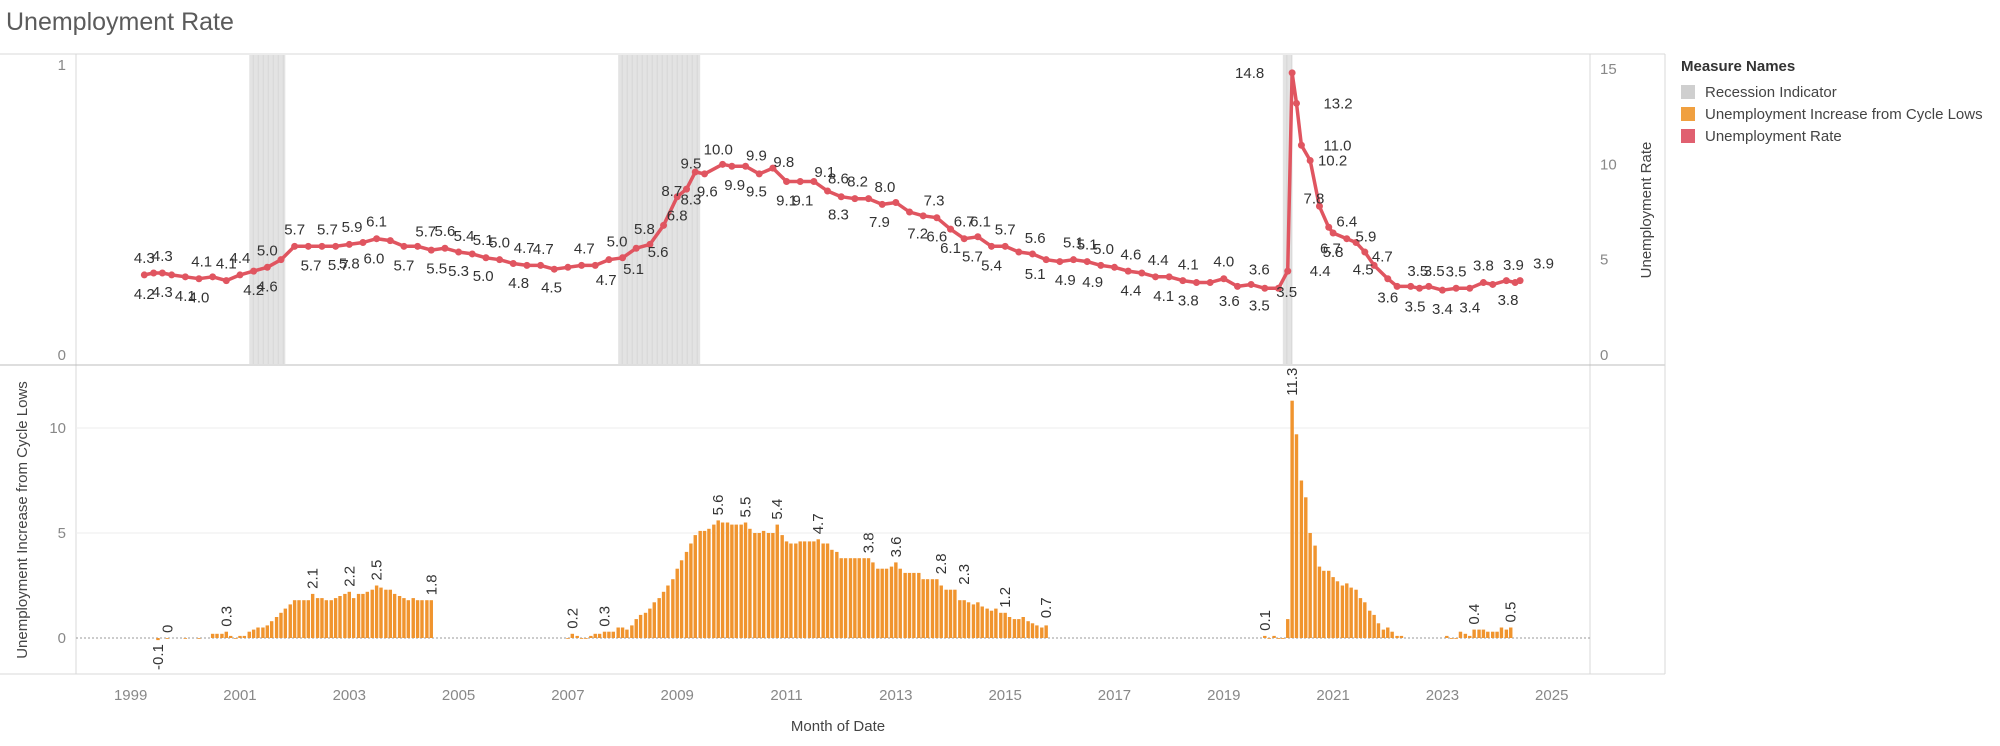 Image resolution: width=2000 pixels, height=746 pixels. I want to click on line-data-label: 5.7, so click(311, 265).